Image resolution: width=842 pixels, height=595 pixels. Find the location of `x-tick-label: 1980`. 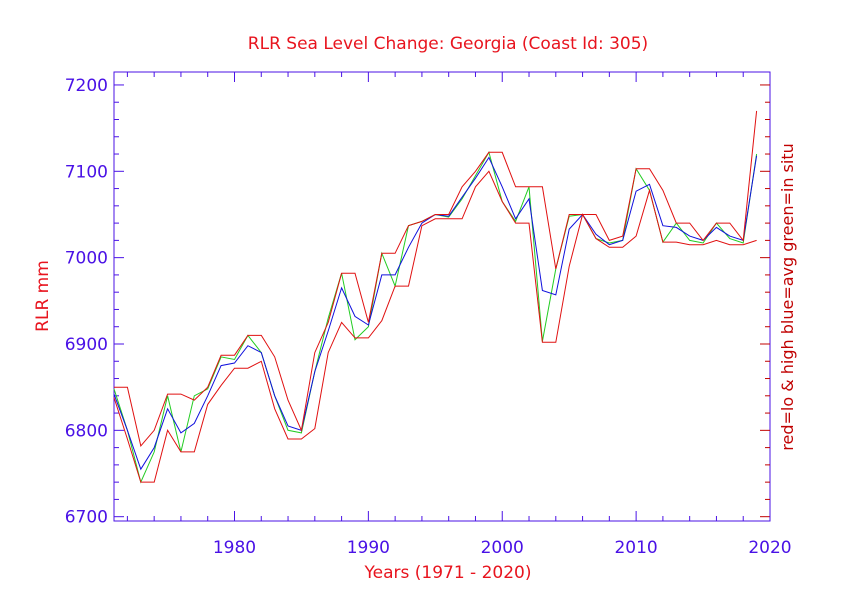

x-tick-label: 1980 is located at coordinates (234, 548).